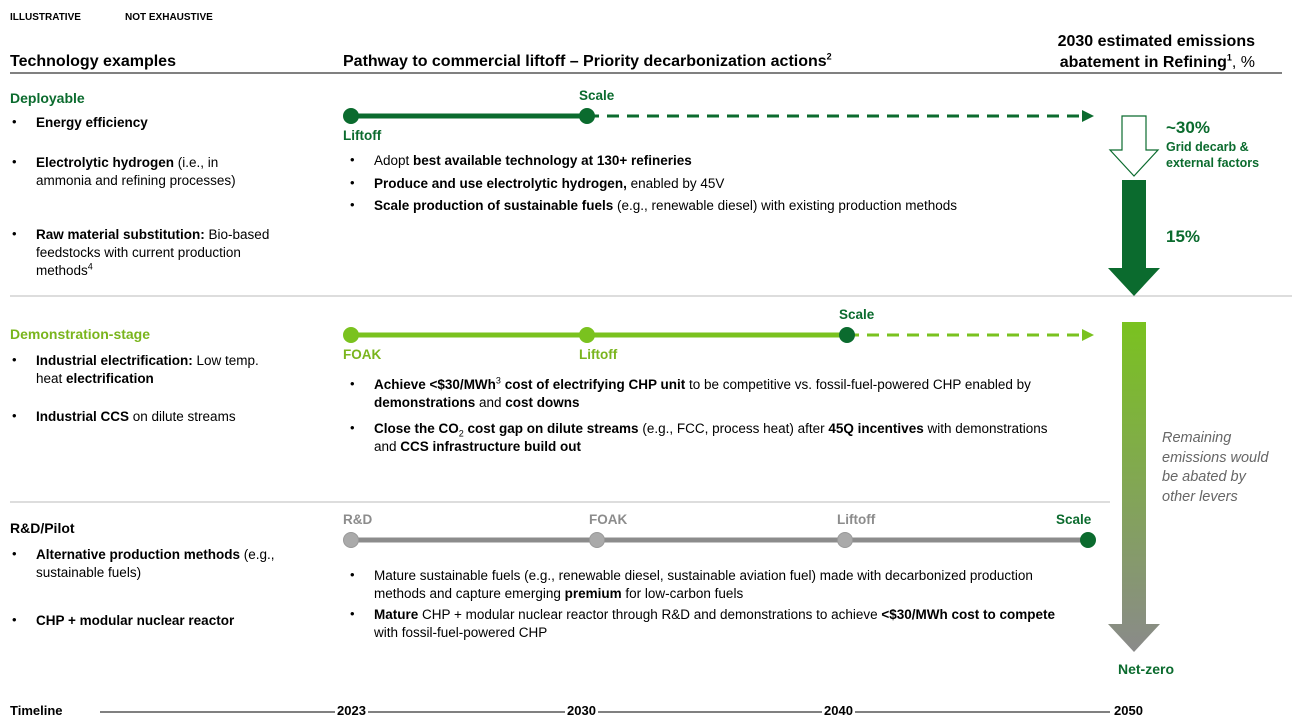  Describe the element at coordinates (105, 162) in the screenshot. I see `text-run: Electrolytic hydrogen` at that location.